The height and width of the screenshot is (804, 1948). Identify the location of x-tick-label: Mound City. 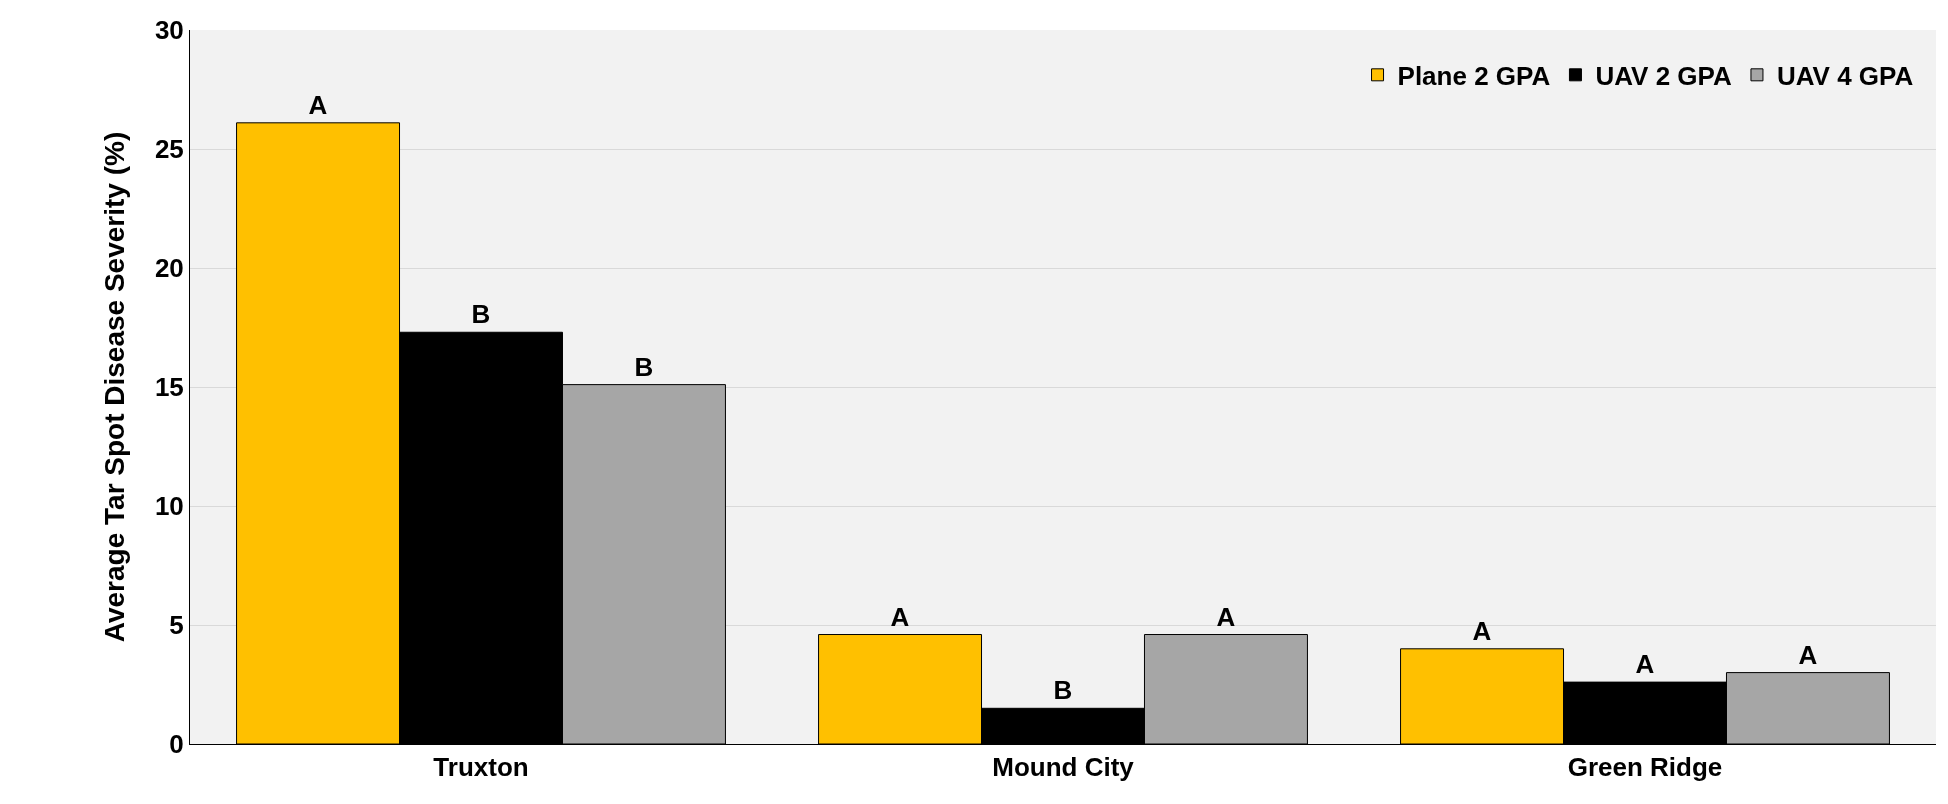
(1063, 767).